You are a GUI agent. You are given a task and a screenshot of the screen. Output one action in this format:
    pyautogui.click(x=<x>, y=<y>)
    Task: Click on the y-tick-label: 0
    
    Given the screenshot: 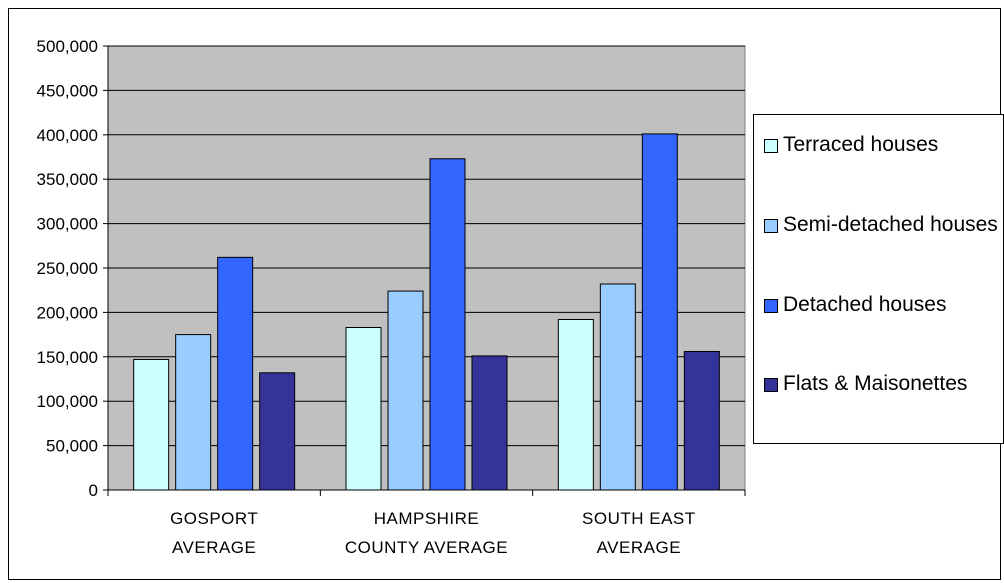 What is the action you would take?
    pyautogui.click(x=93, y=490)
    